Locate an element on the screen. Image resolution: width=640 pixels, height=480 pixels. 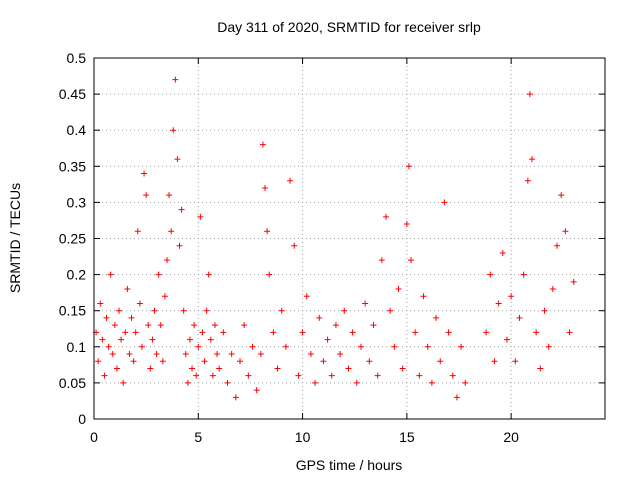
y-tick-label: 0.15 is located at coordinates (72, 311).